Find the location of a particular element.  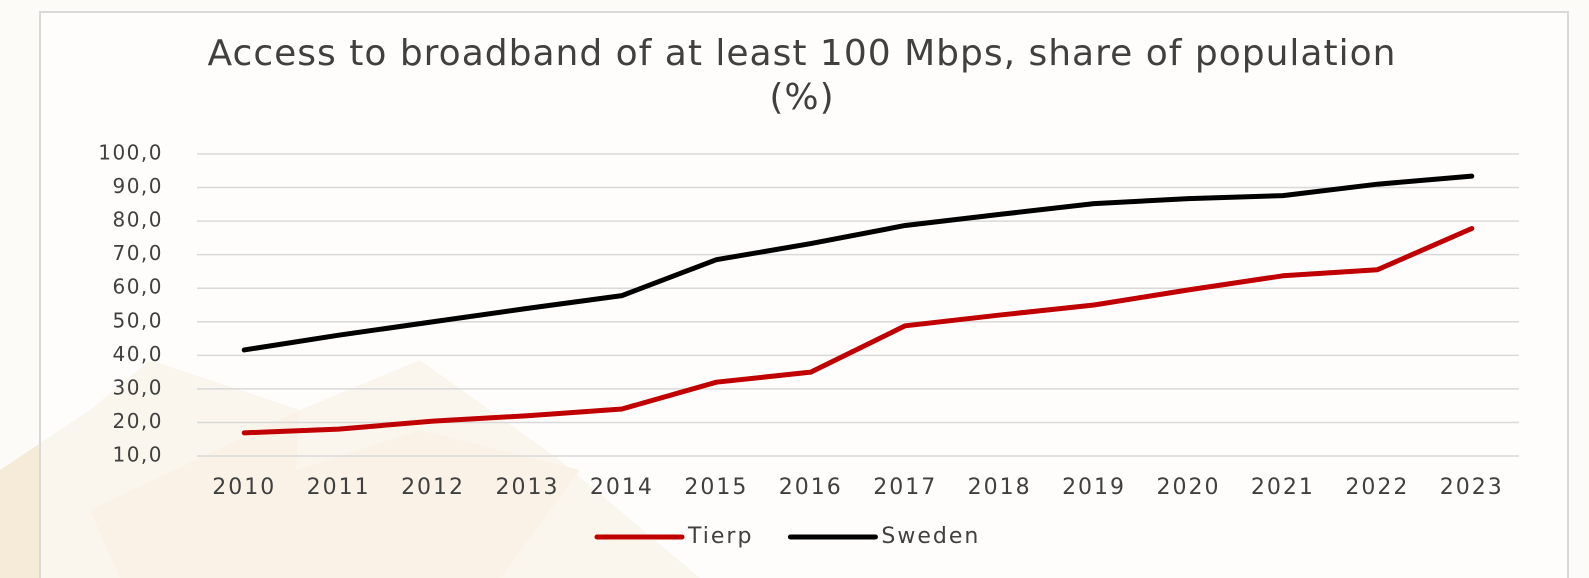

x-tick-label: 2020 is located at coordinates (1189, 487).